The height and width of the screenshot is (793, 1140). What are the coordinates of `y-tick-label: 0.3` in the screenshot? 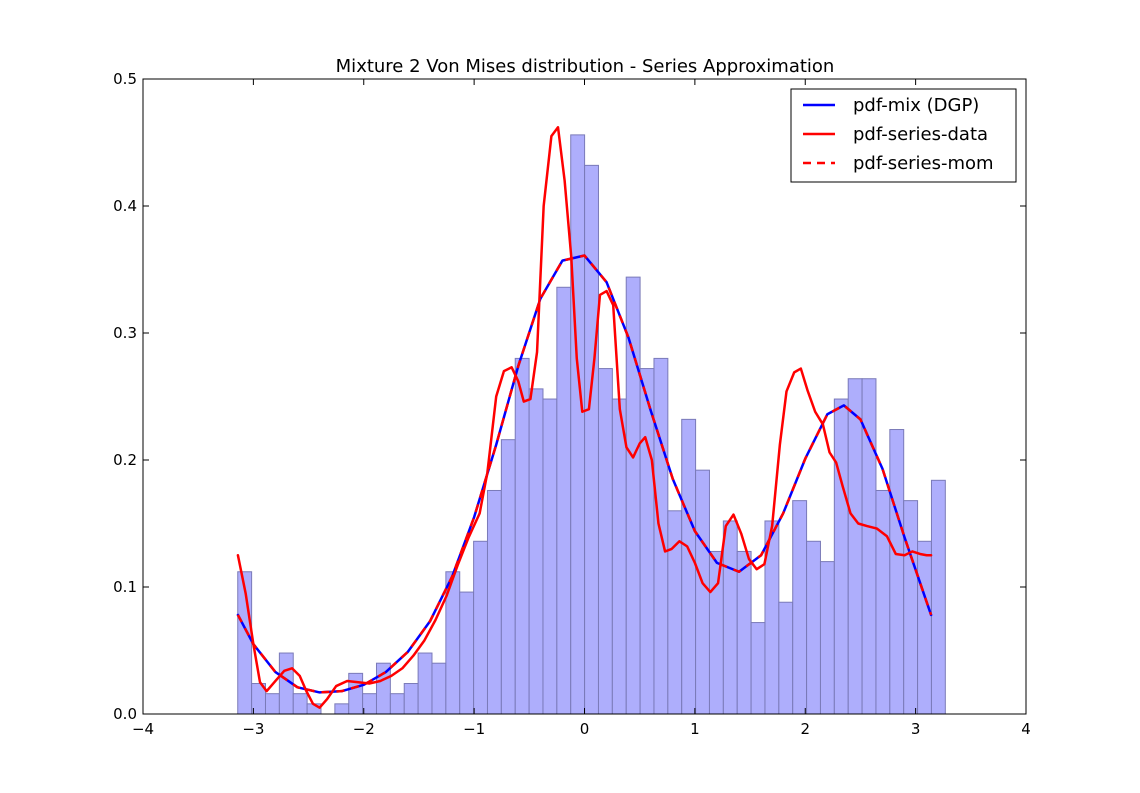 It's located at (125, 333).